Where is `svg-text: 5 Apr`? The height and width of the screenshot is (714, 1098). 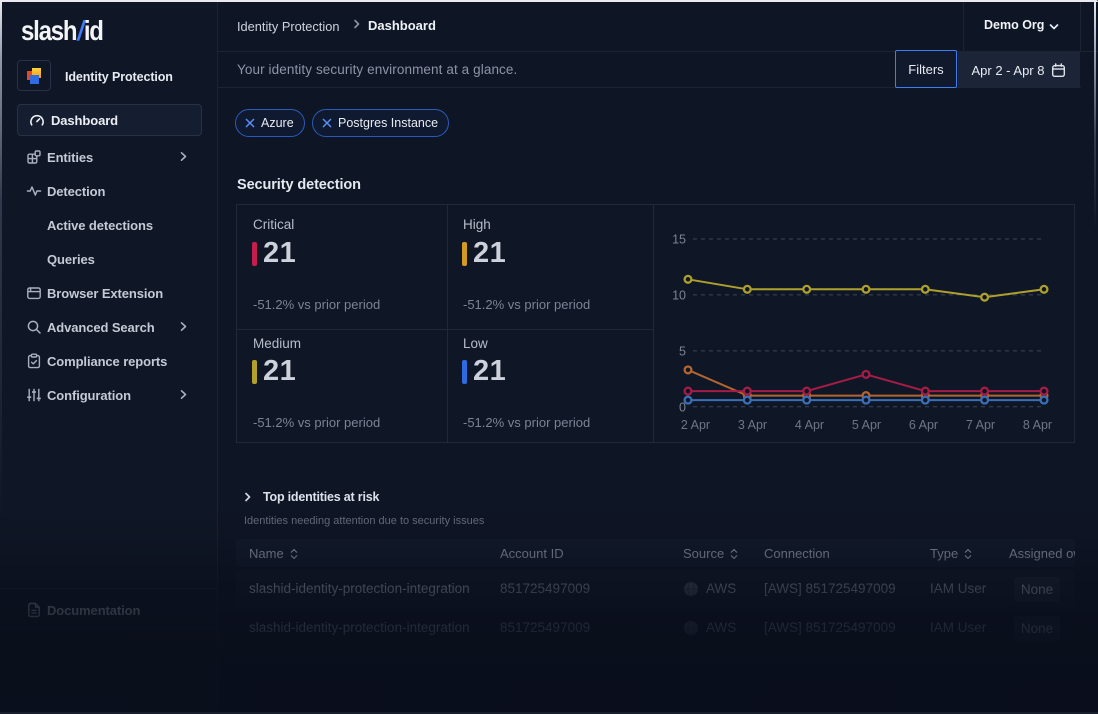 svg-text: 5 Apr is located at coordinates (866, 425).